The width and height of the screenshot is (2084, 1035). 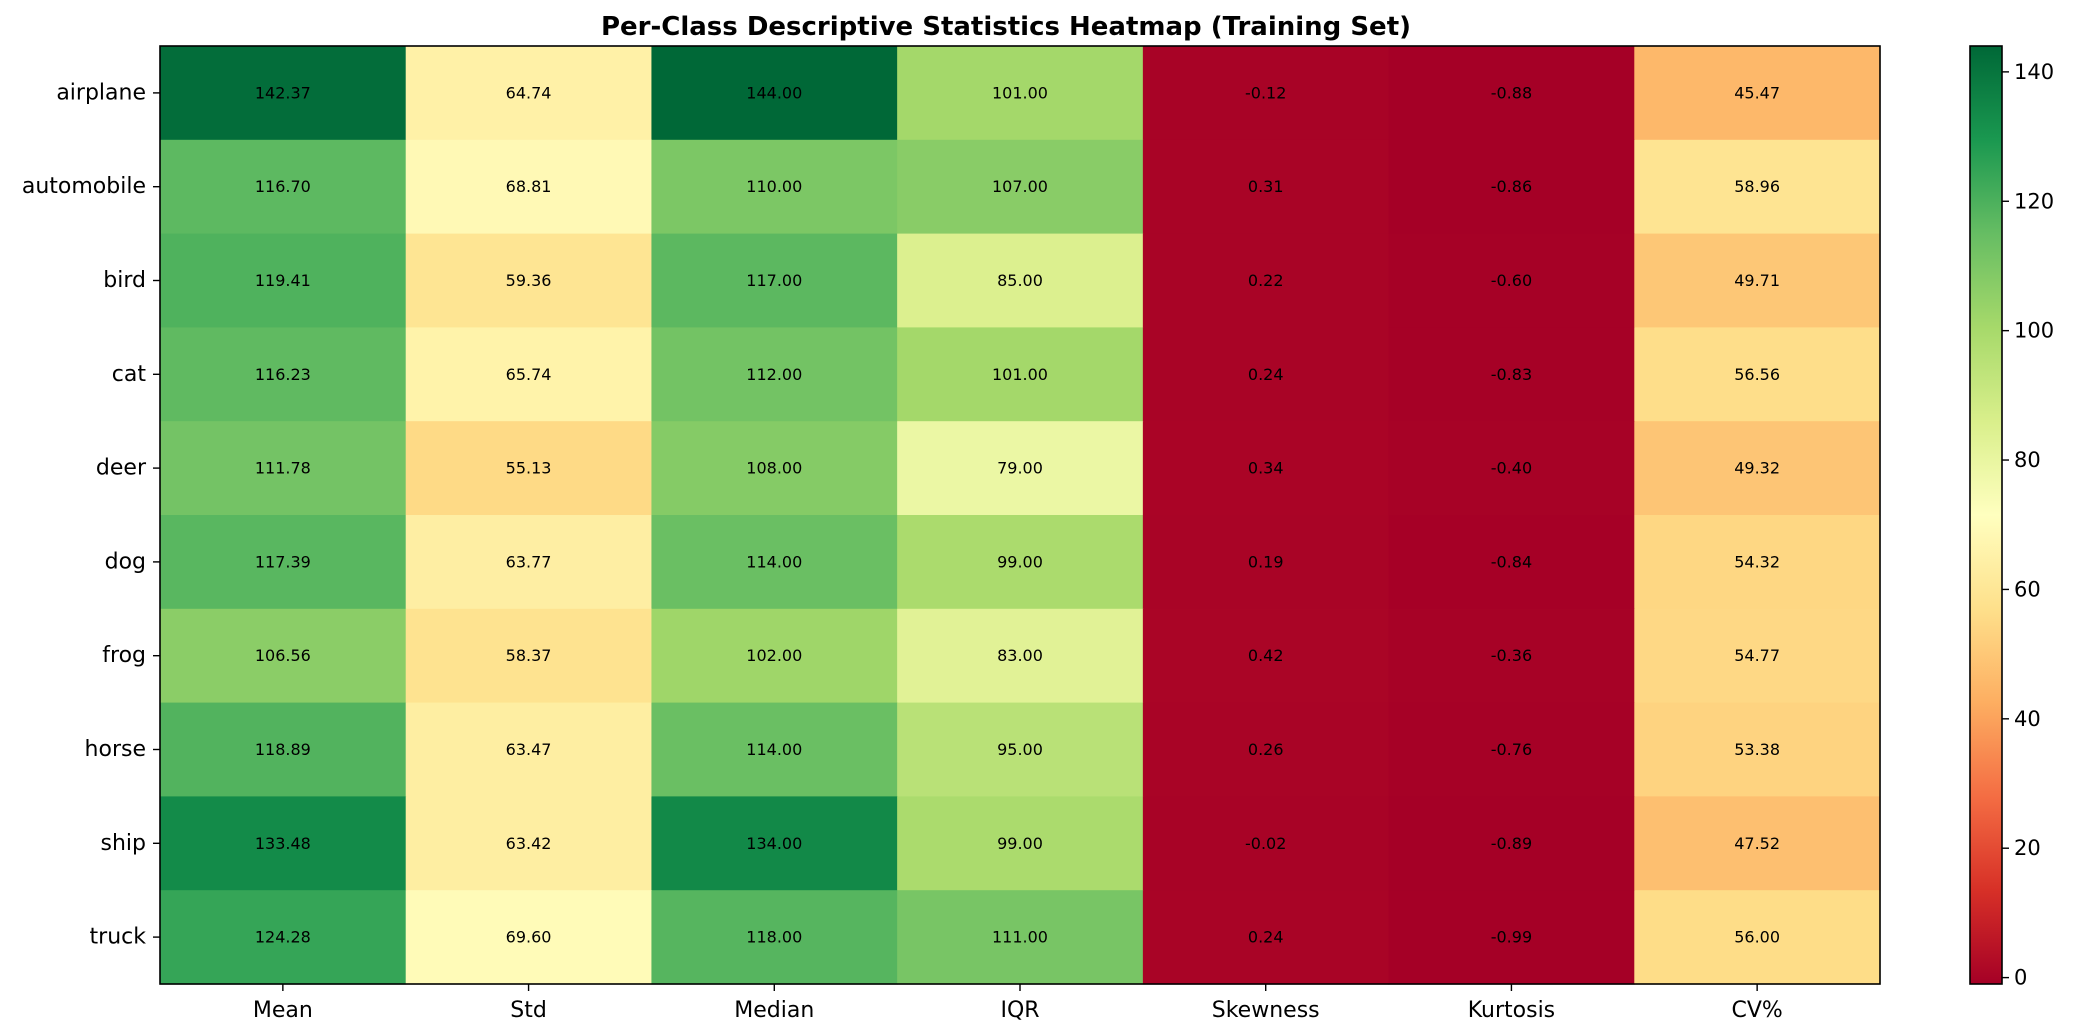 What do you see at coordinates (1757, 280) in the screenshot?
I see `cell-value-label: 49.71` at bounding box center [1757, 280].